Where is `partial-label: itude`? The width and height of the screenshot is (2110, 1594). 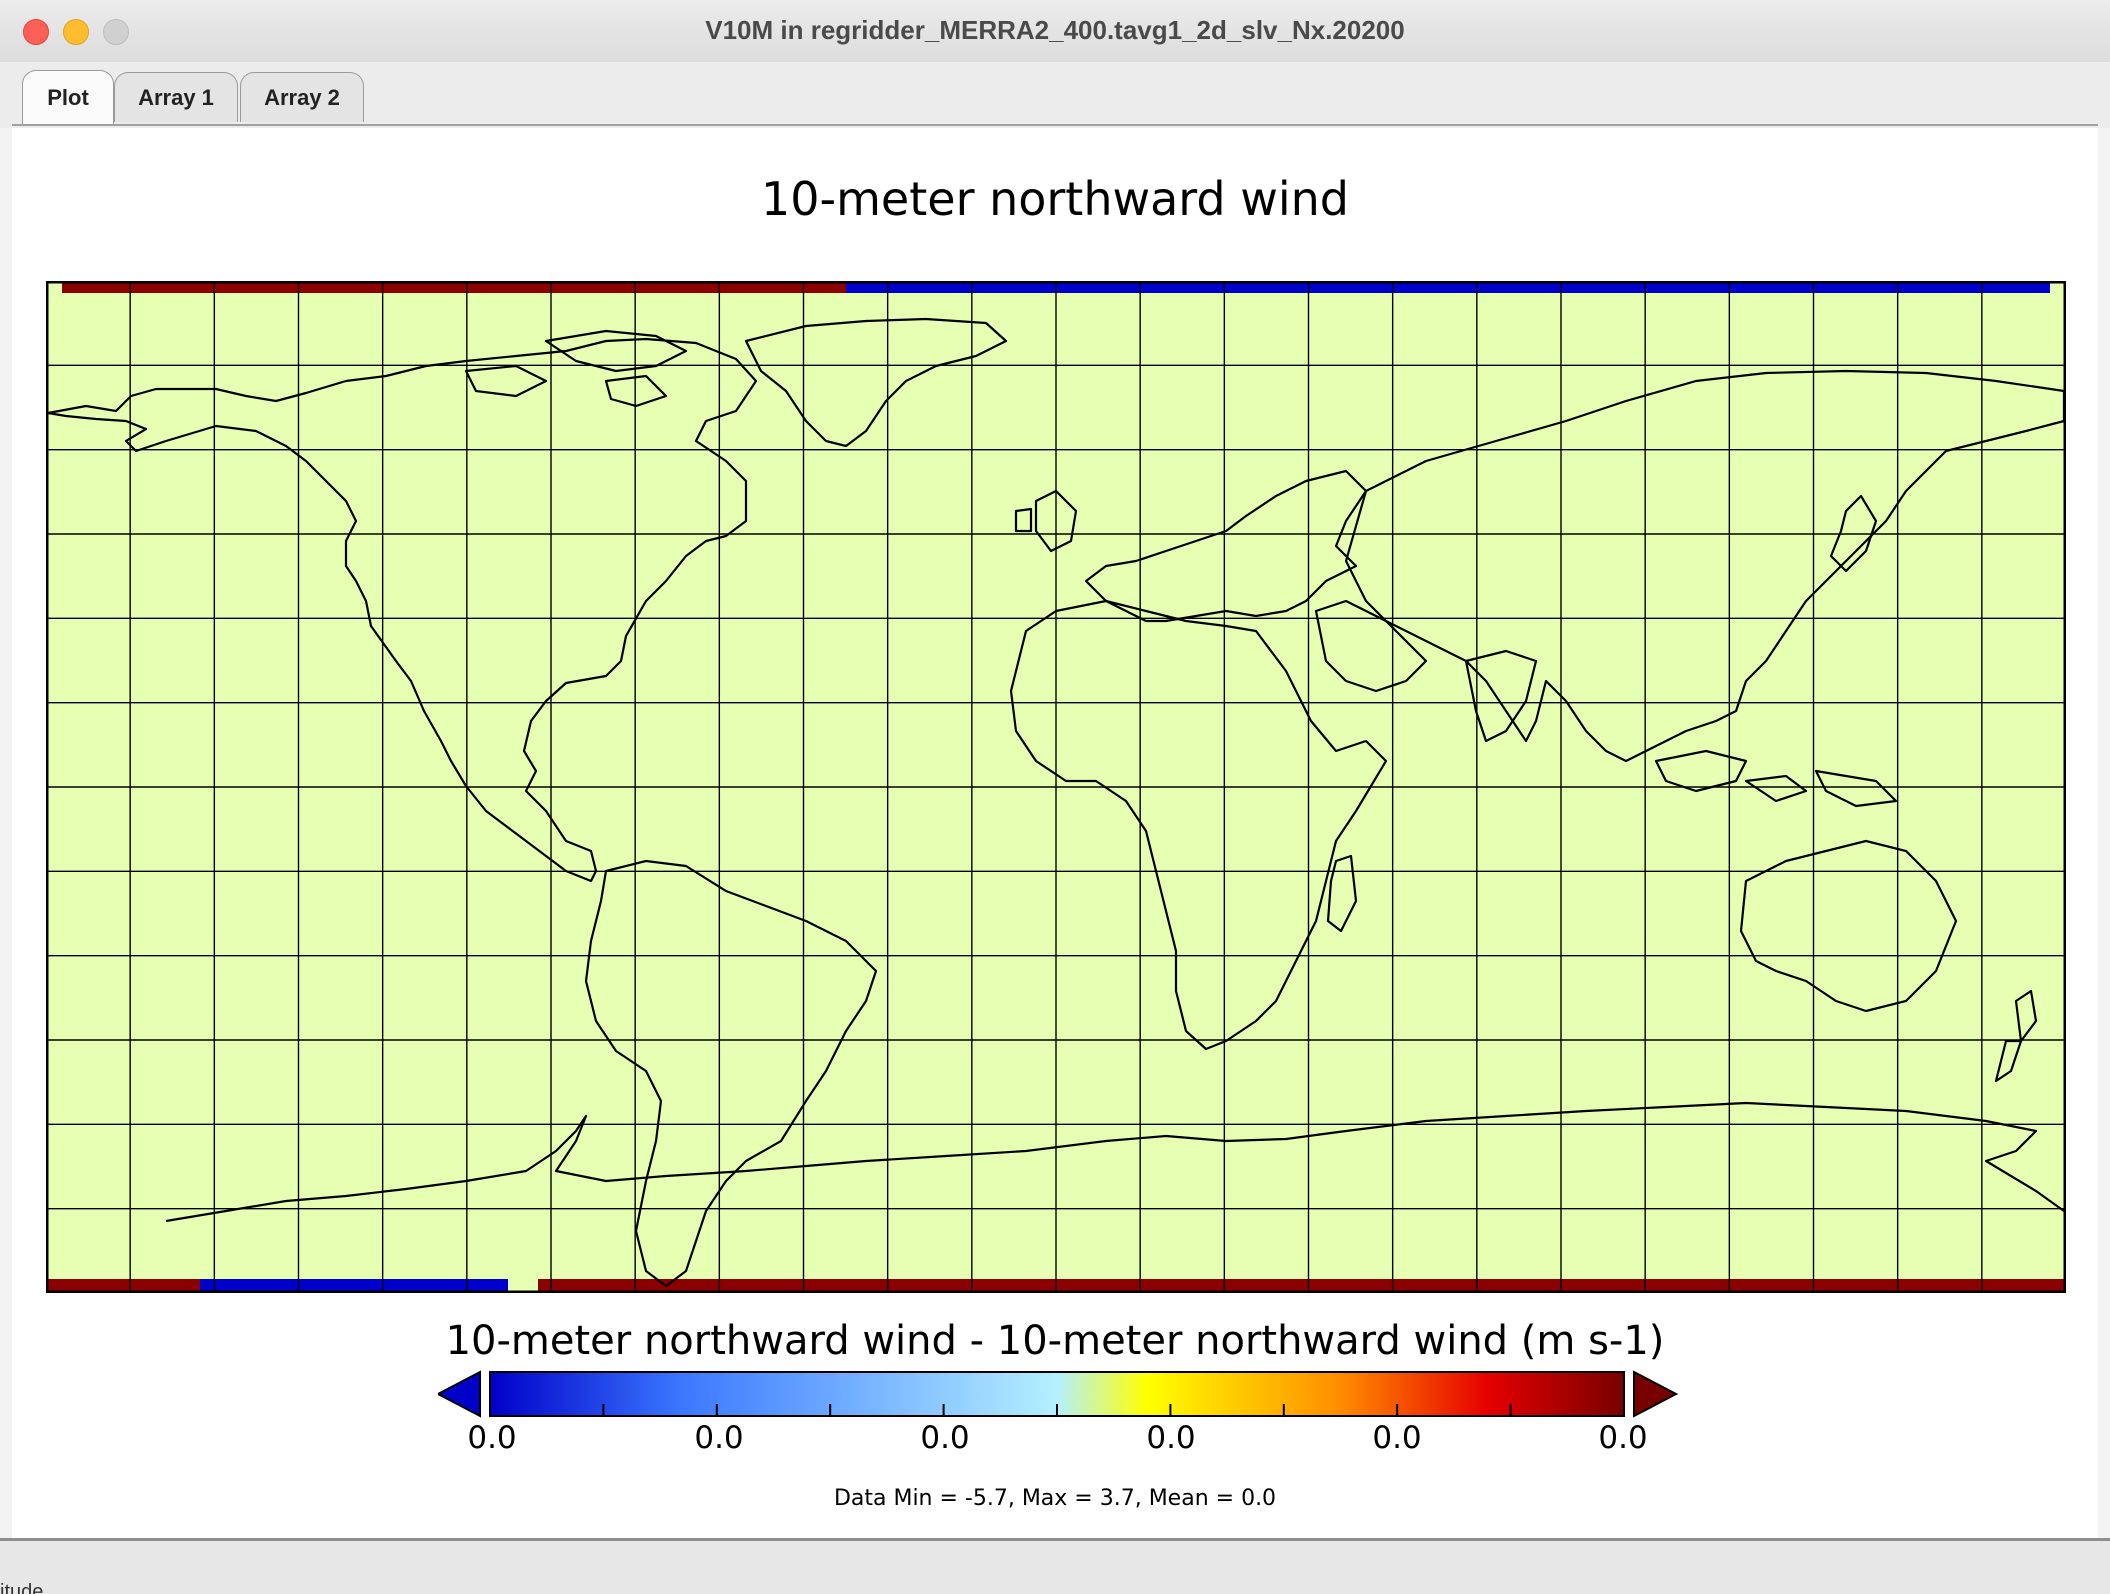 partial-label: itude is located at coordinates (22, 1587).